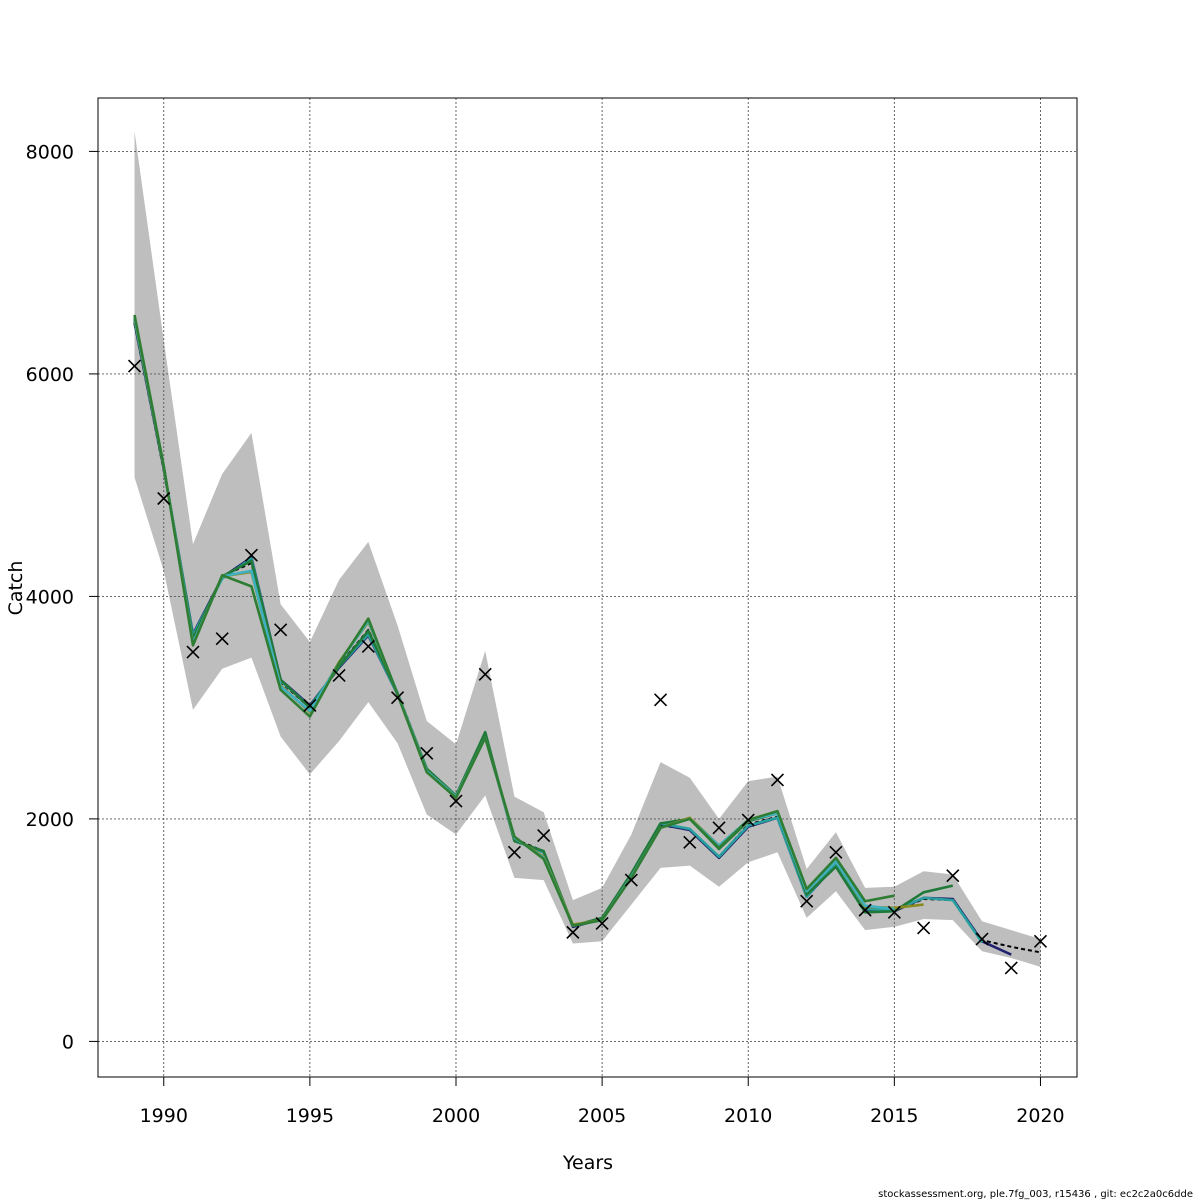 This screenshot has width=1200, height=1200. Describe the element at coordinates (602, 1102) in the screenshot. I see `x-axis: 1990 1995 2000 2005 2010 2015 2020` at that location.